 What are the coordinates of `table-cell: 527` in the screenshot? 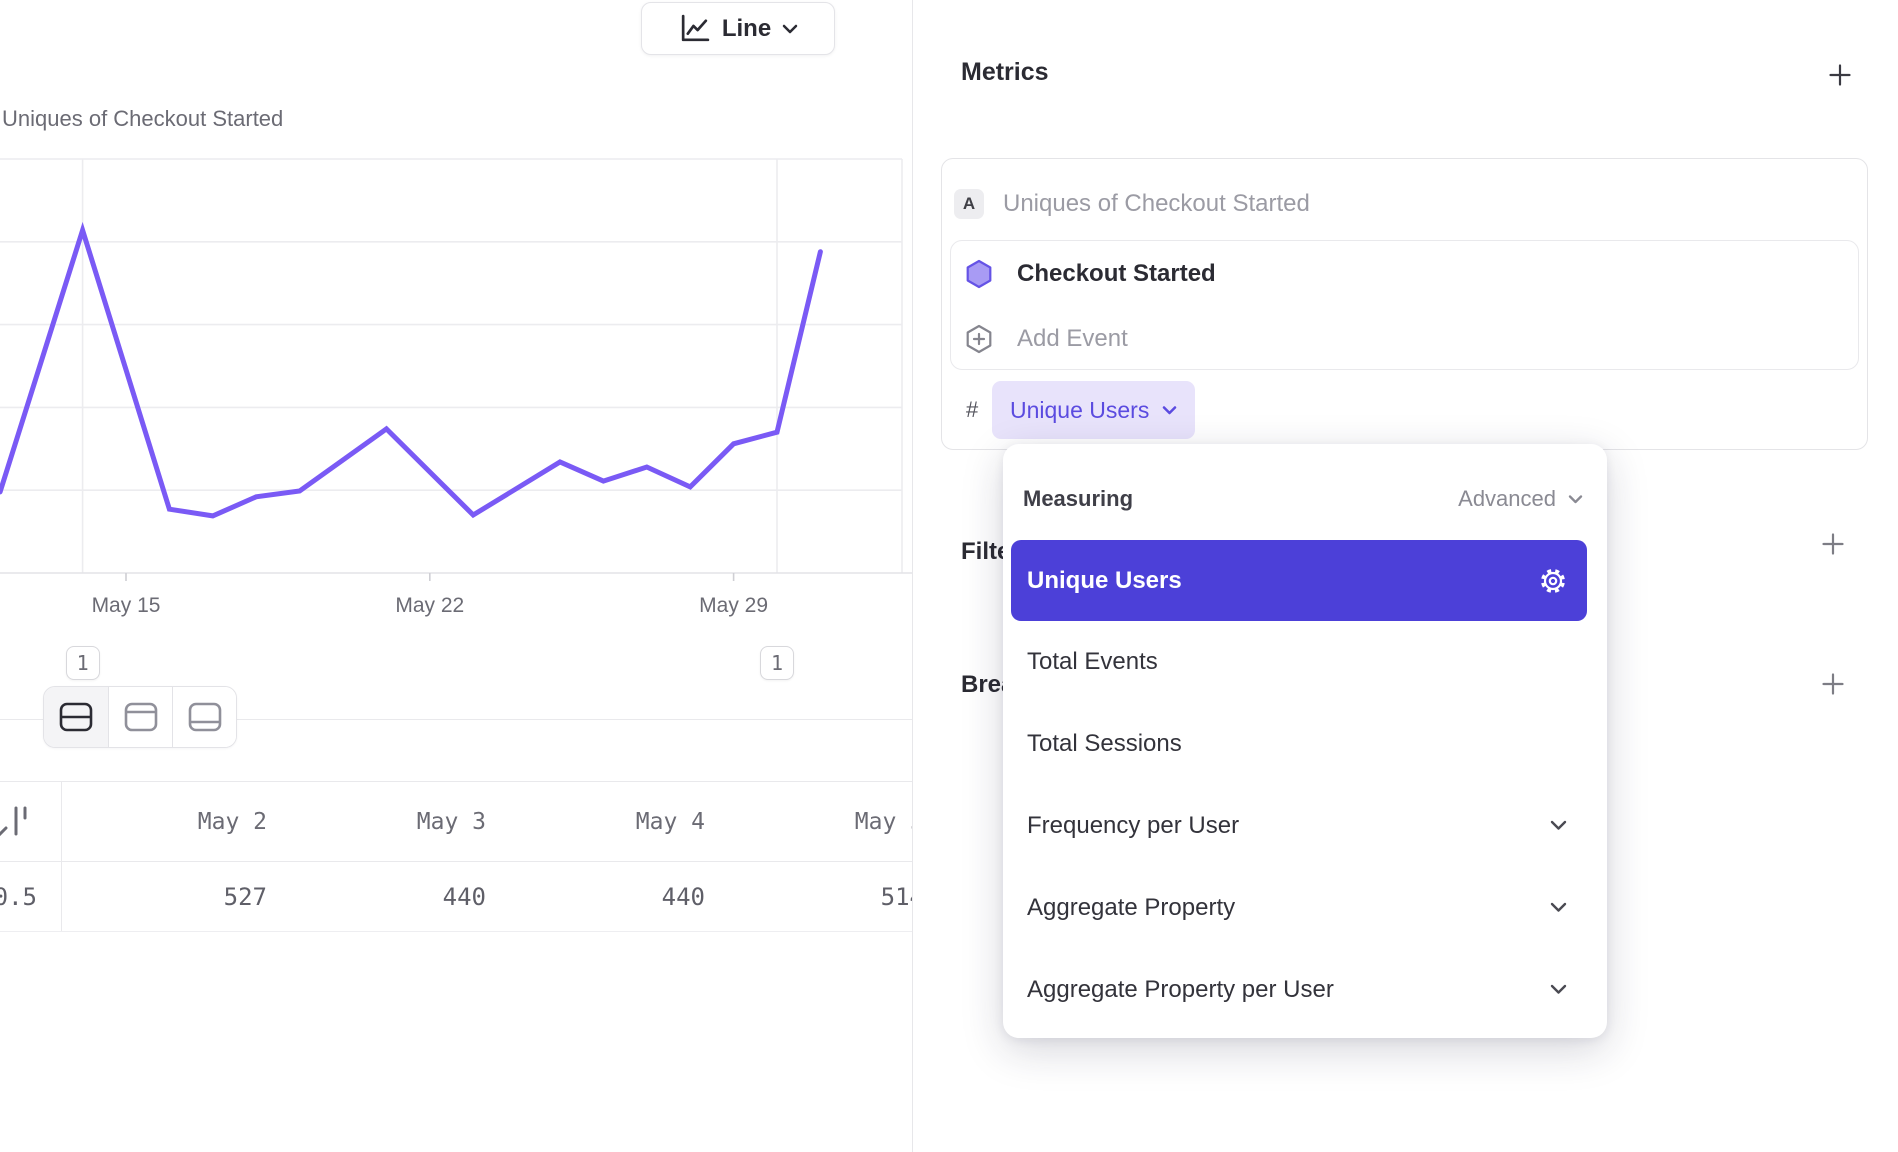 It's located at (245, 896).